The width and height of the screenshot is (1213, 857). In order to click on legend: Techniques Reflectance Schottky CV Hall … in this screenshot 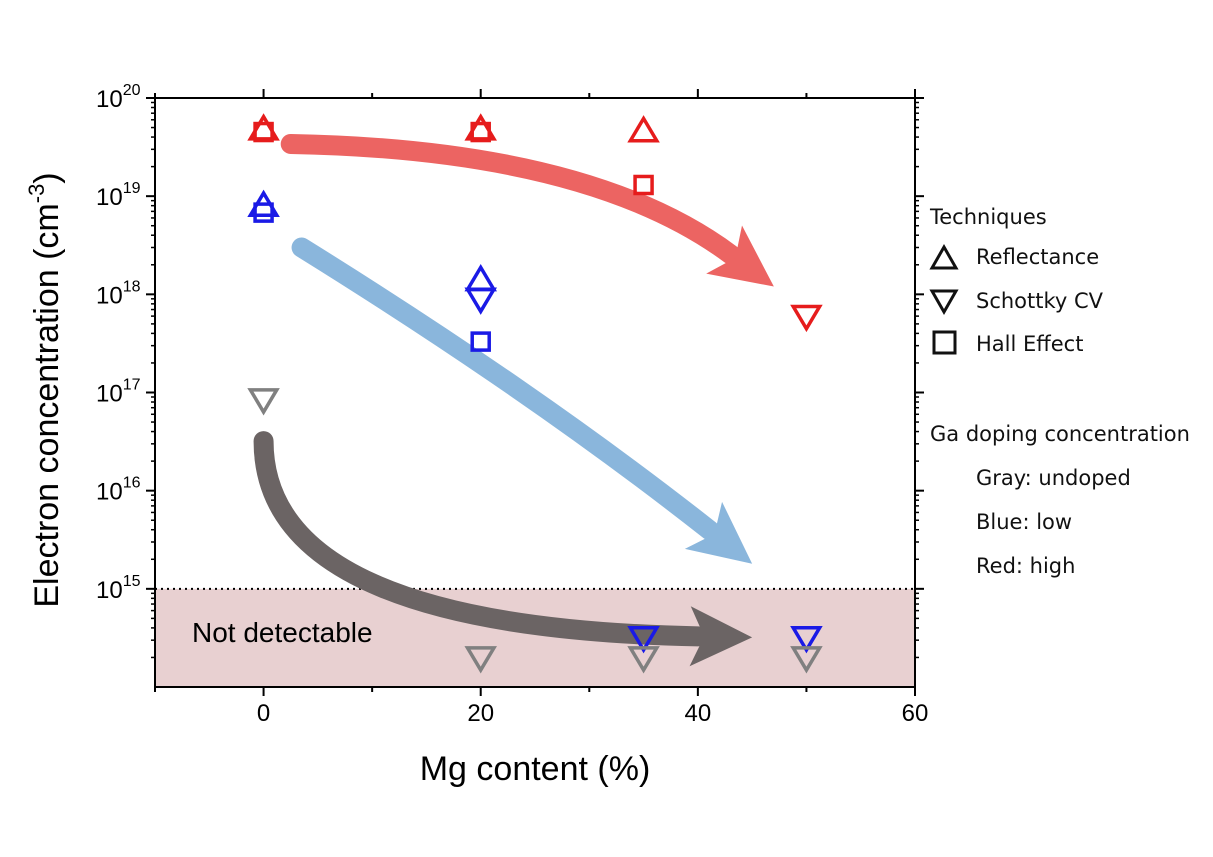, I will do `click(1059, 391)`.